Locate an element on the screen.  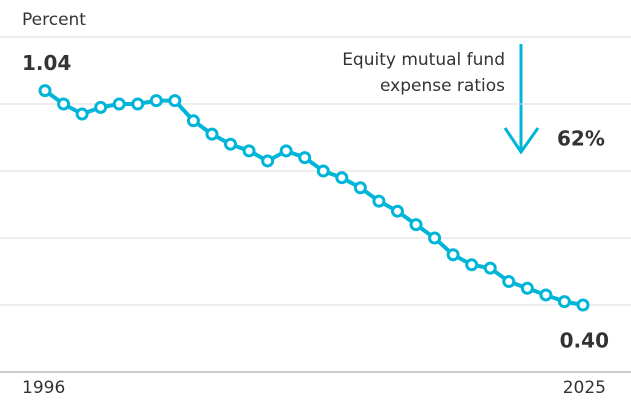
change-label: 62% is located at coordinates (581, 139).